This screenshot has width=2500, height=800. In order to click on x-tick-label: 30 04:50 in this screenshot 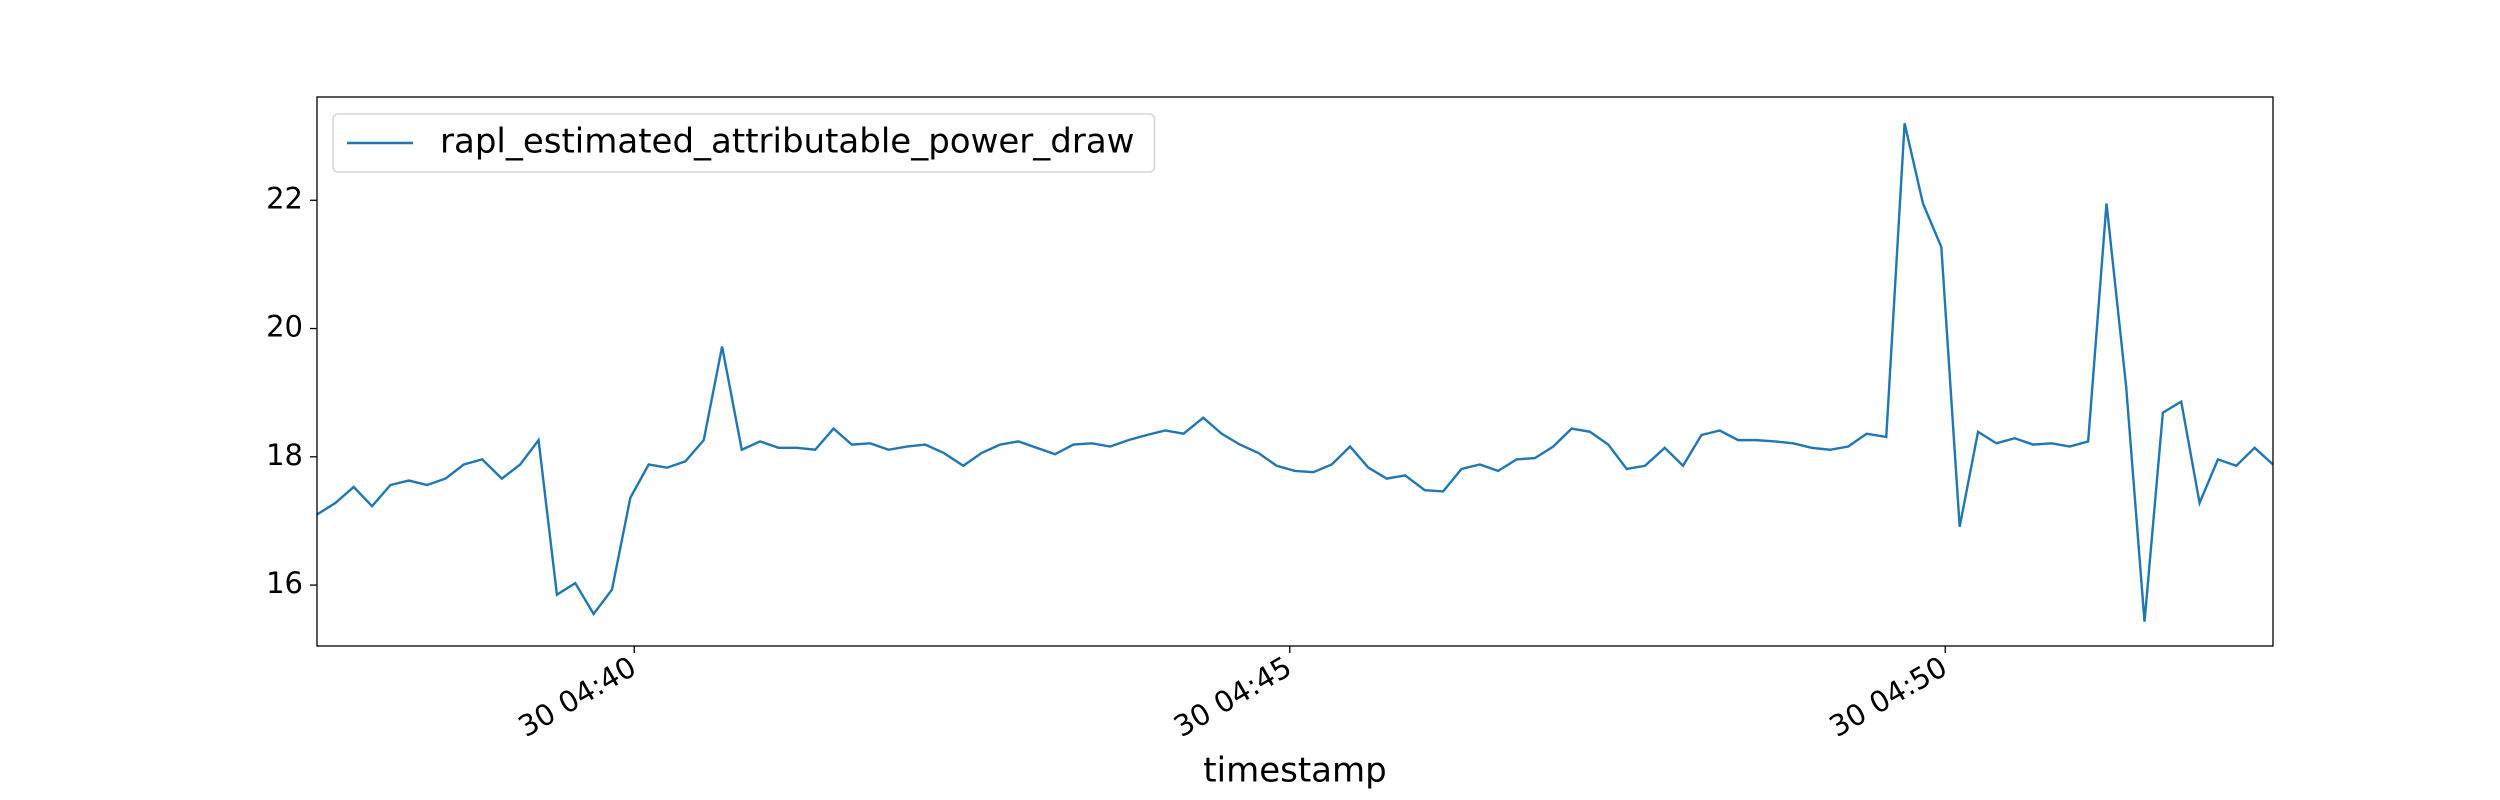, I will do `click(1887, 697)`.